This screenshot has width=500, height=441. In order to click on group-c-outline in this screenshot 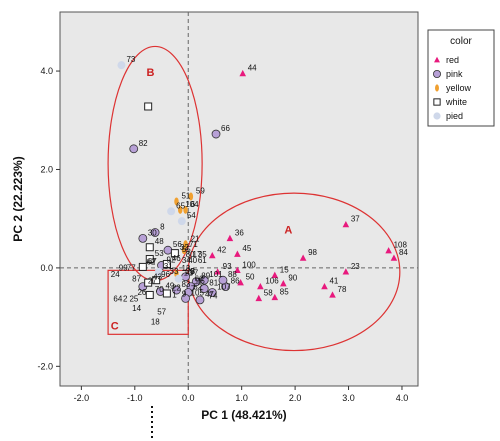, I will do `click(148, 302)`.